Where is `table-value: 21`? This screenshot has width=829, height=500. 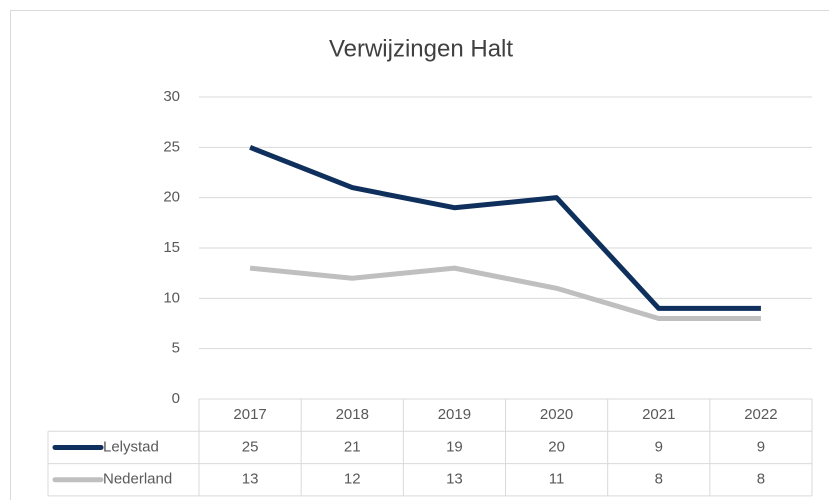
table-value: 21 is located at coordinates (352, 446).